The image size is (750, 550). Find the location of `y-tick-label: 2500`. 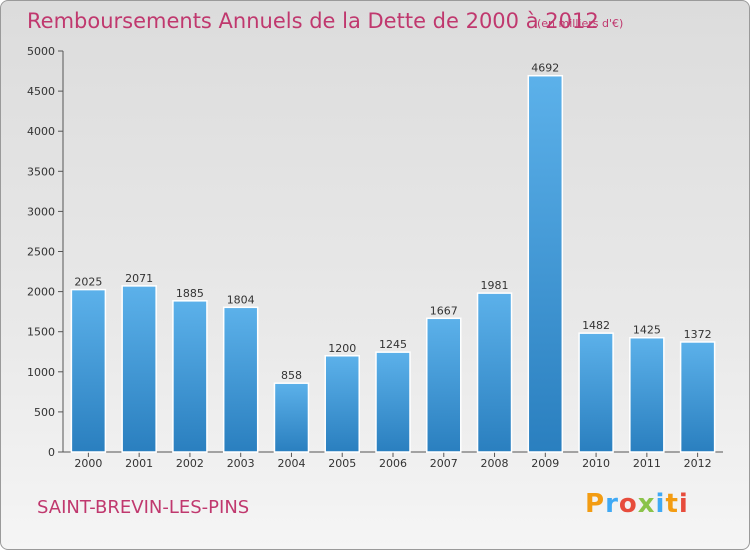

y-tick-label: 2500 is located at coordinates (41, 252).